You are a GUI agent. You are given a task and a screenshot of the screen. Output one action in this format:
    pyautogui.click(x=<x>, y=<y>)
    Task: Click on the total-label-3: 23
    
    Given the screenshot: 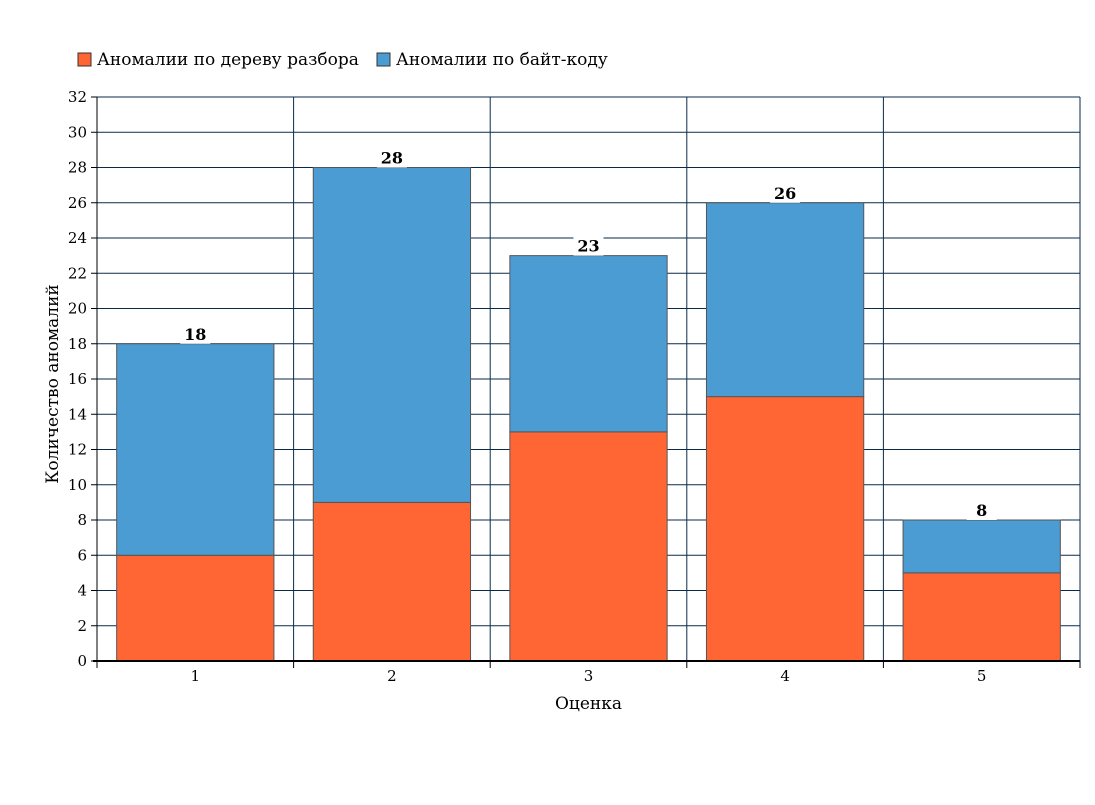 What is the action you would take?
    pyautogui.click(x=588, y=246)
    